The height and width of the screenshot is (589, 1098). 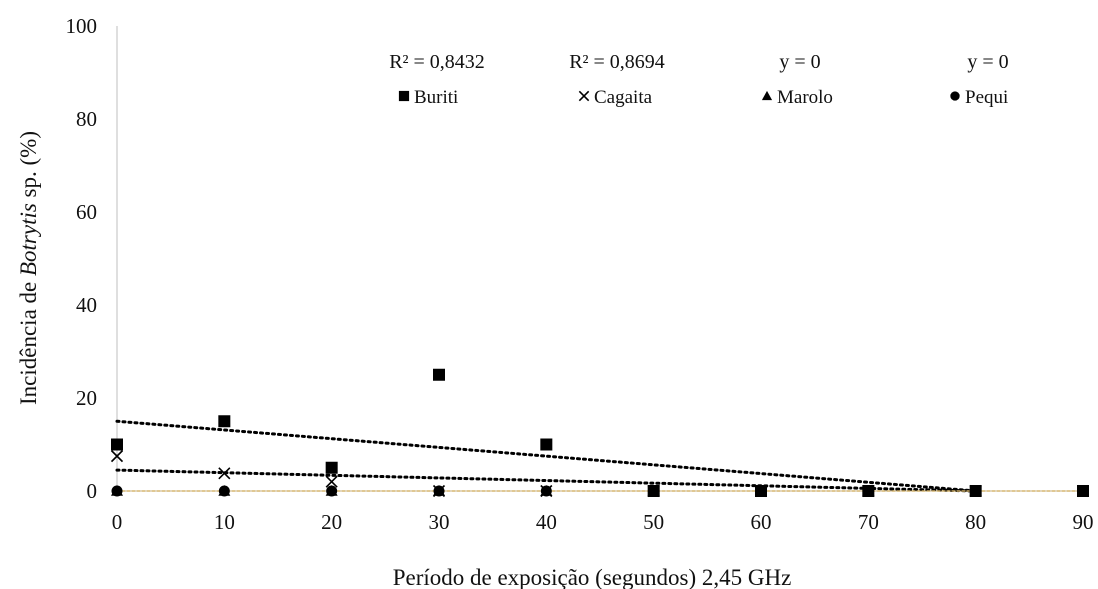 What do you see at coordinates (546, 522) in the screenshot?
I see `x-tick-label: 40` at bounding box center [546, 522].